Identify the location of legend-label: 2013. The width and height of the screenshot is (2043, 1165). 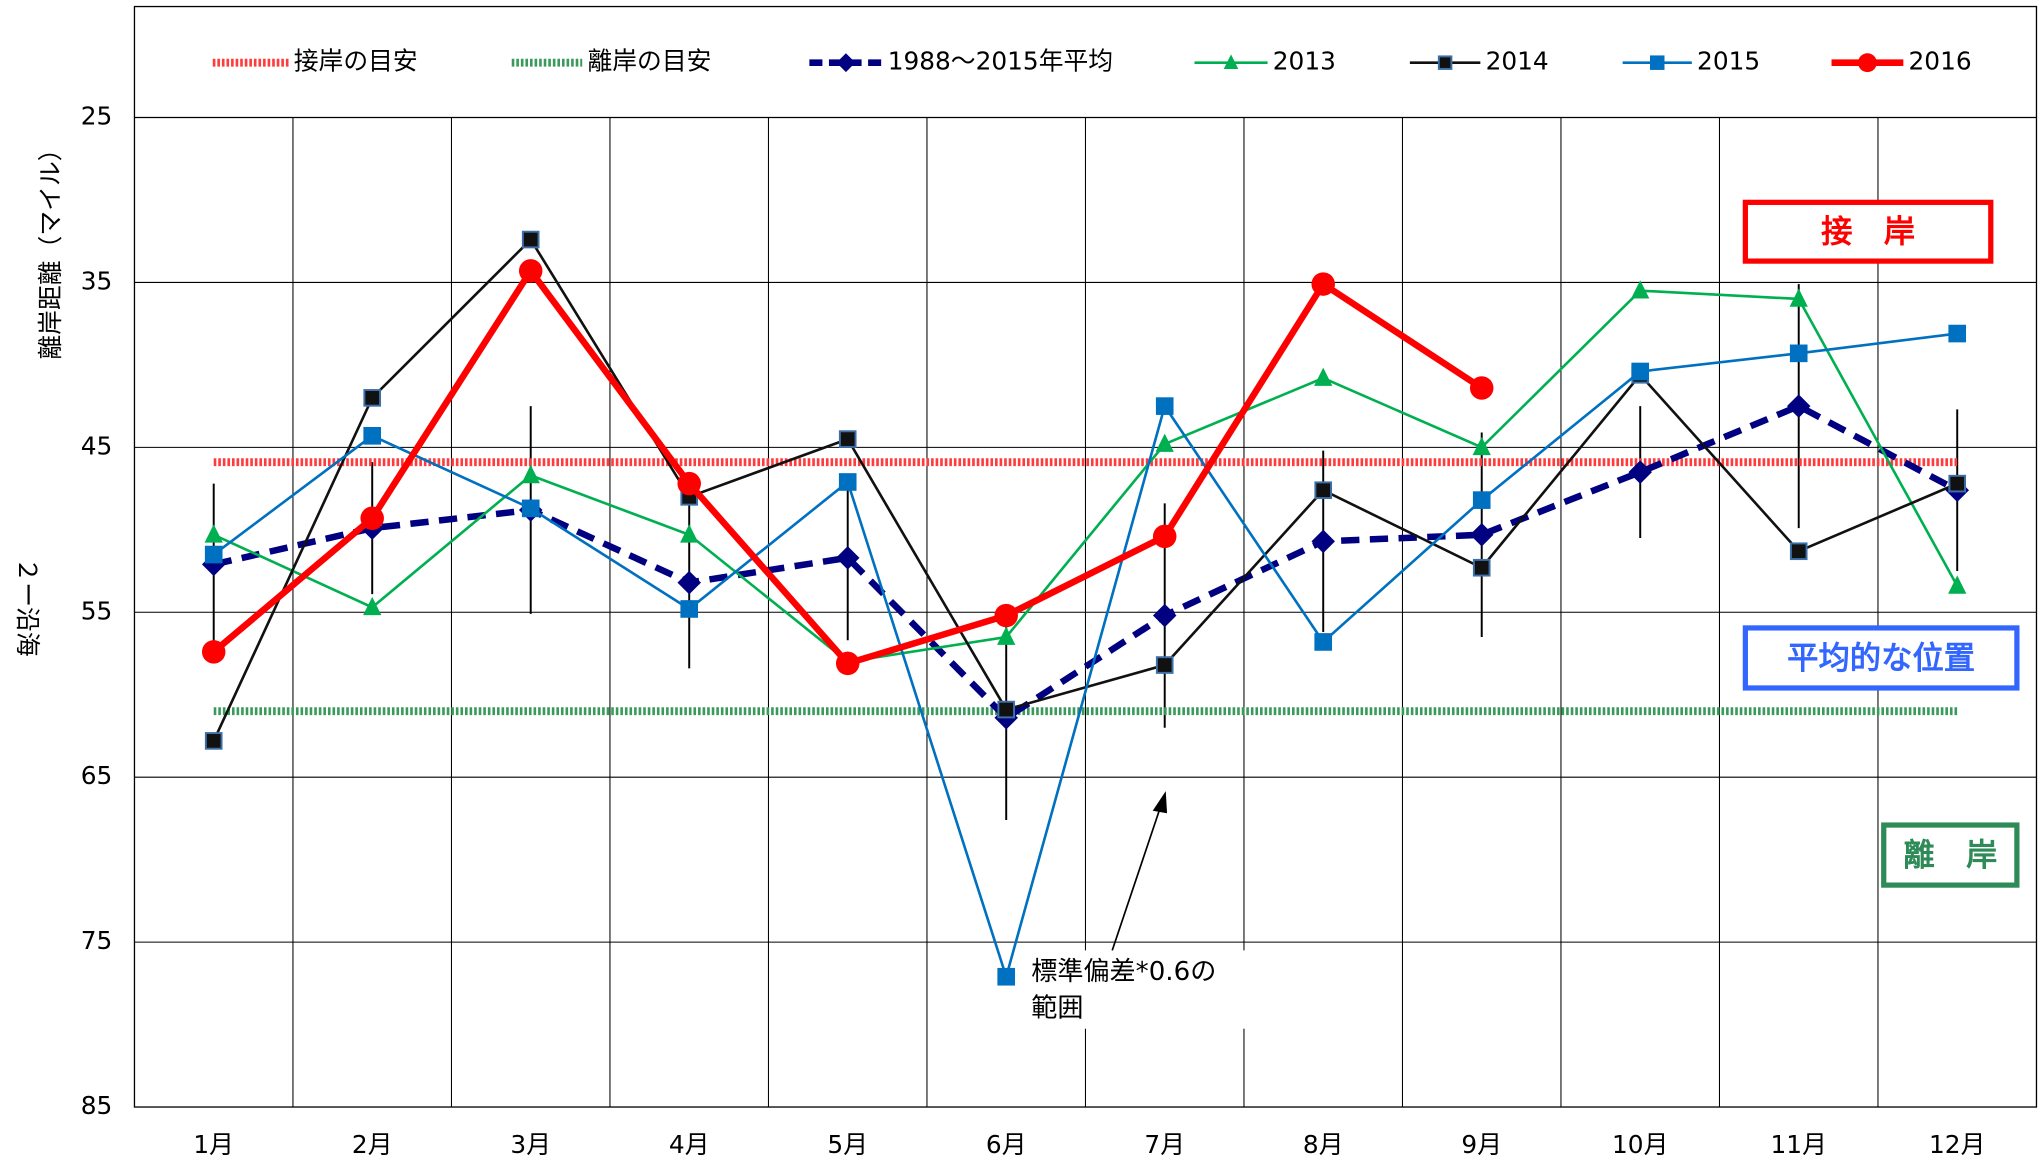
(1304, 61).